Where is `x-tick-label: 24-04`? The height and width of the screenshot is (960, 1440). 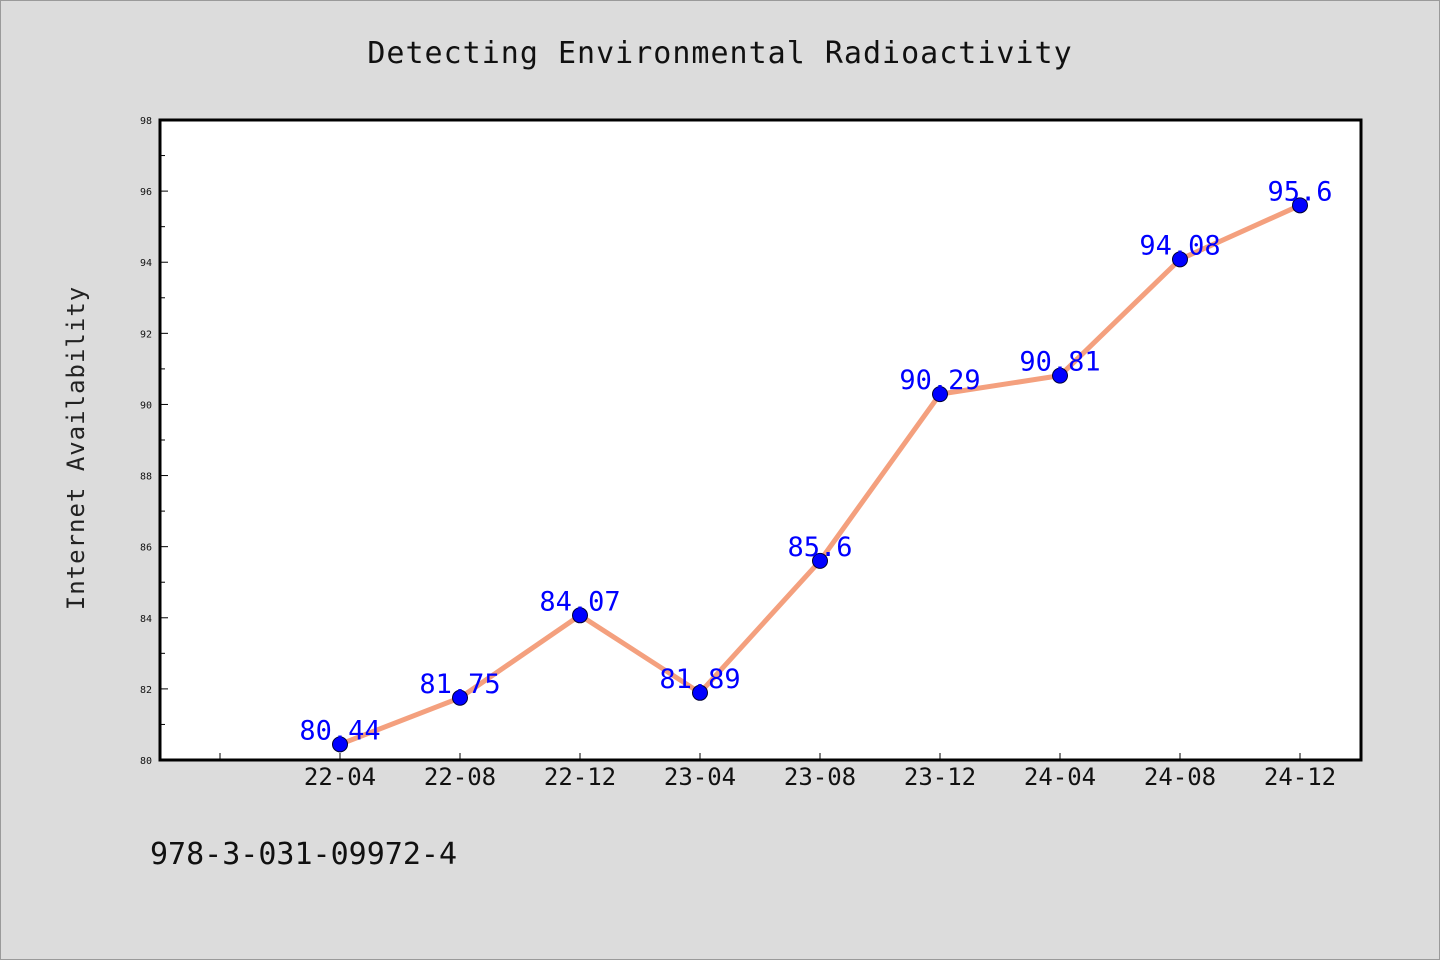
x-tick-label: 24-04 is located at coordinates (1060, 777).